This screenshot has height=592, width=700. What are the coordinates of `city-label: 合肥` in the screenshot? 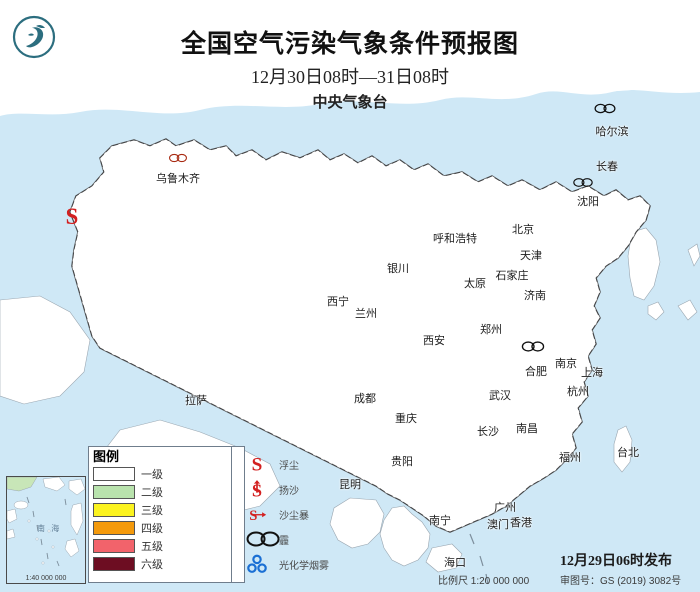 It's located at (536, 372).